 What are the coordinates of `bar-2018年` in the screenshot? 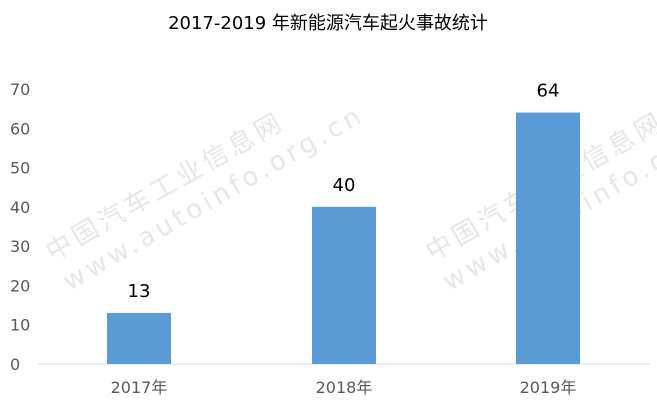 It's located at (344, 285).